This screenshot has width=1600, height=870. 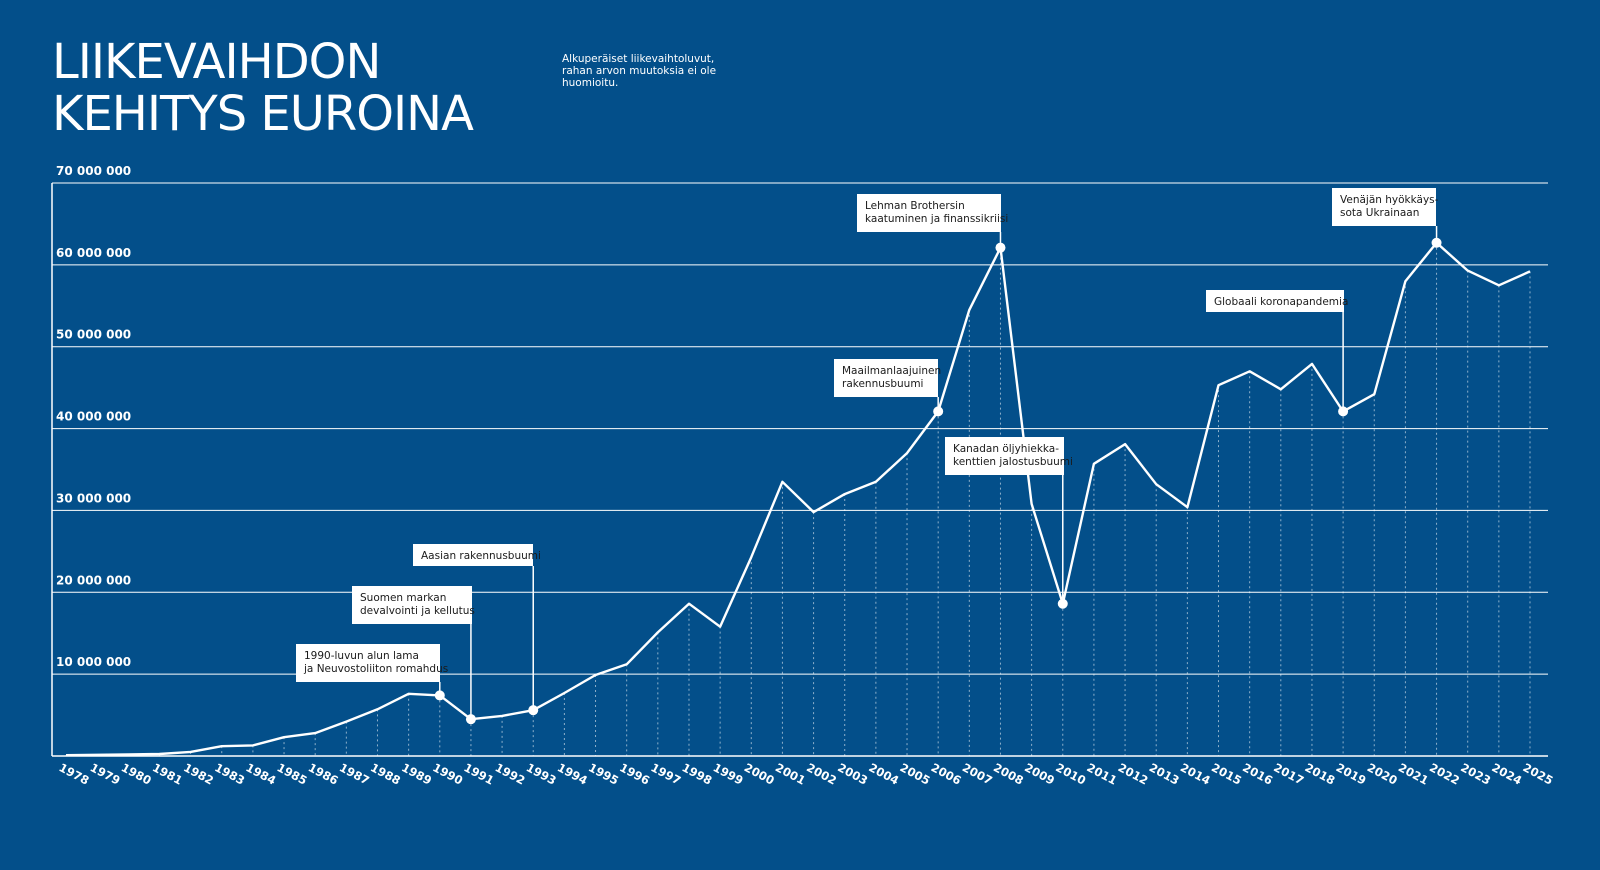 I want to click on chart-title-line-2: KEHITYS EUROINA, so click(x=263, y=114).